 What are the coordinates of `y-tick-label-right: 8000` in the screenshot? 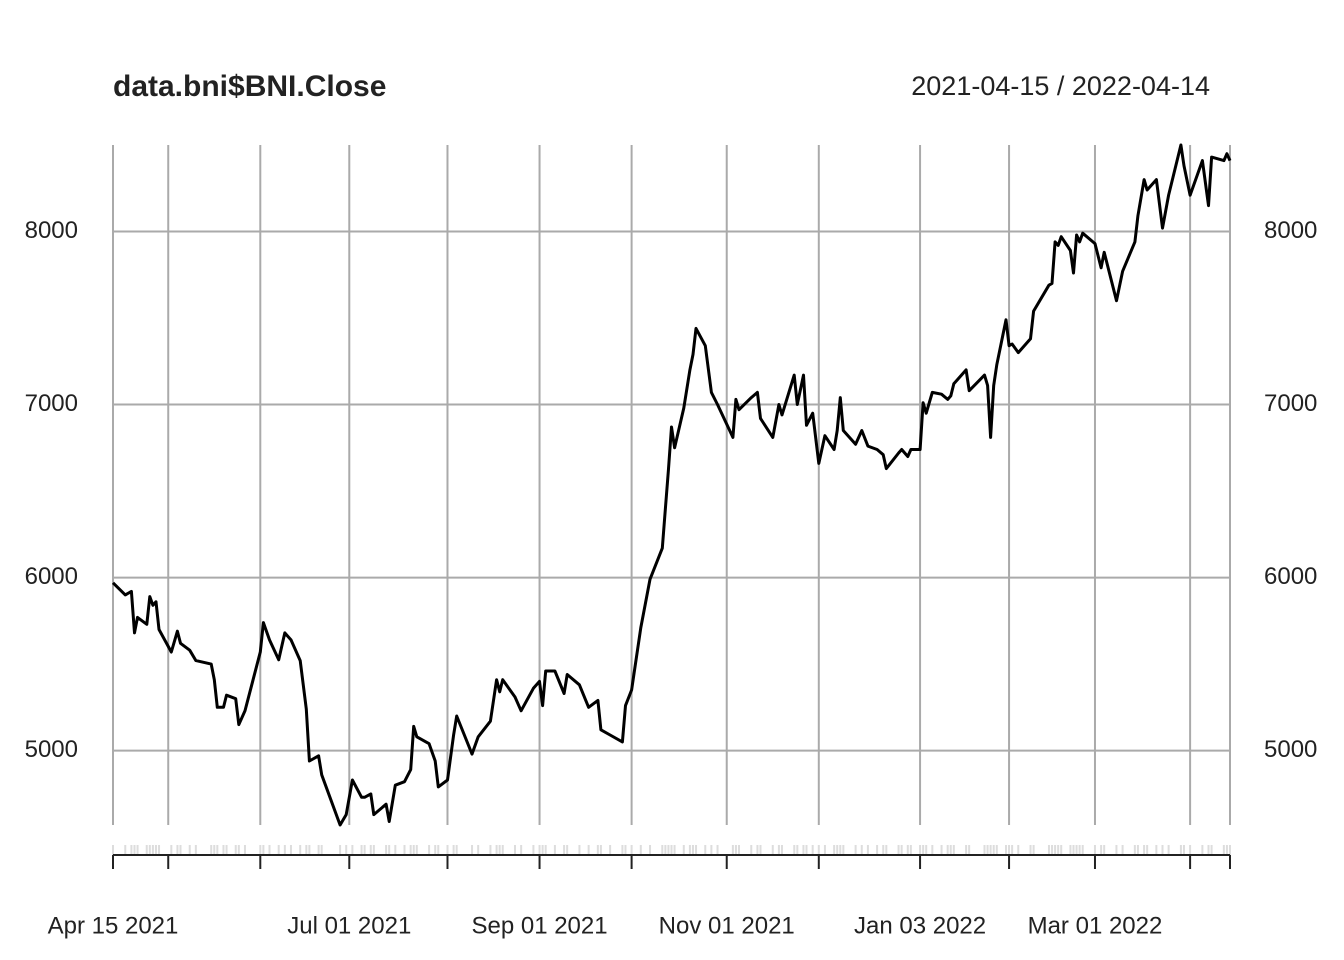 It's located at (1290, 230).